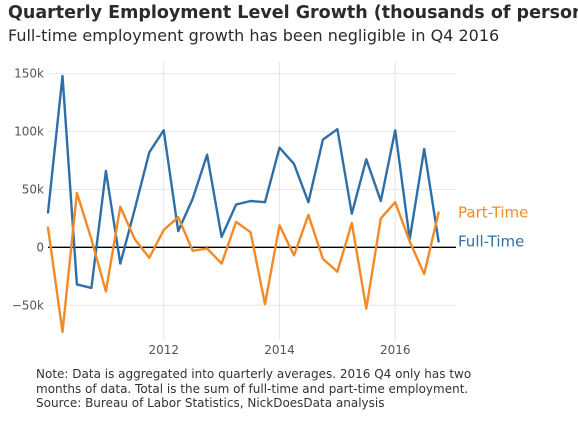  I want to click on series-labels: Full-Time Part-Time, so click(493, 227).